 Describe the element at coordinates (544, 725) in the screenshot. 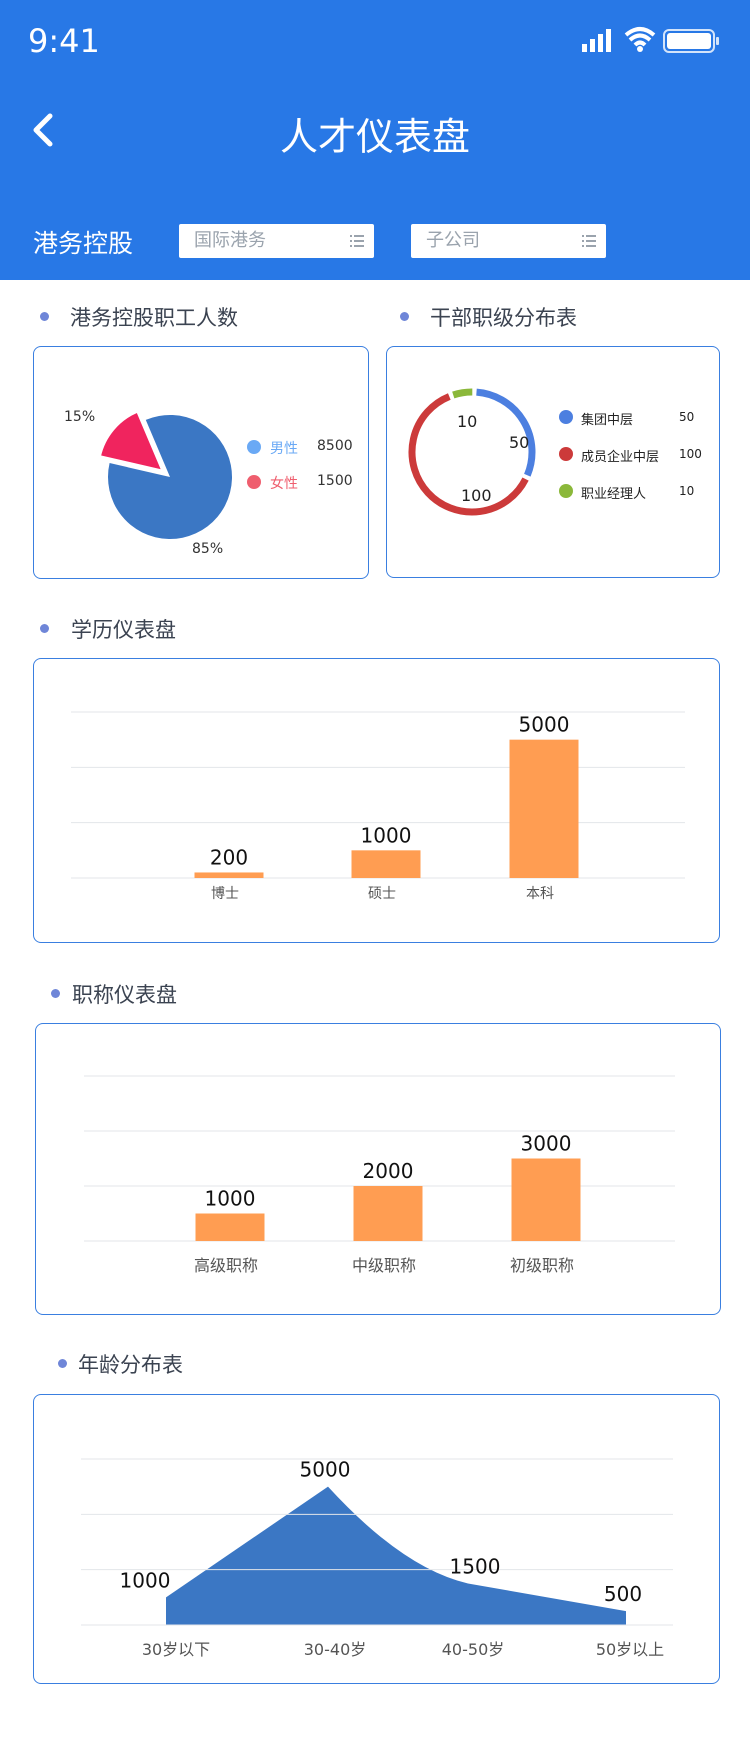

I see `bar-value-label: 5000` at that location.